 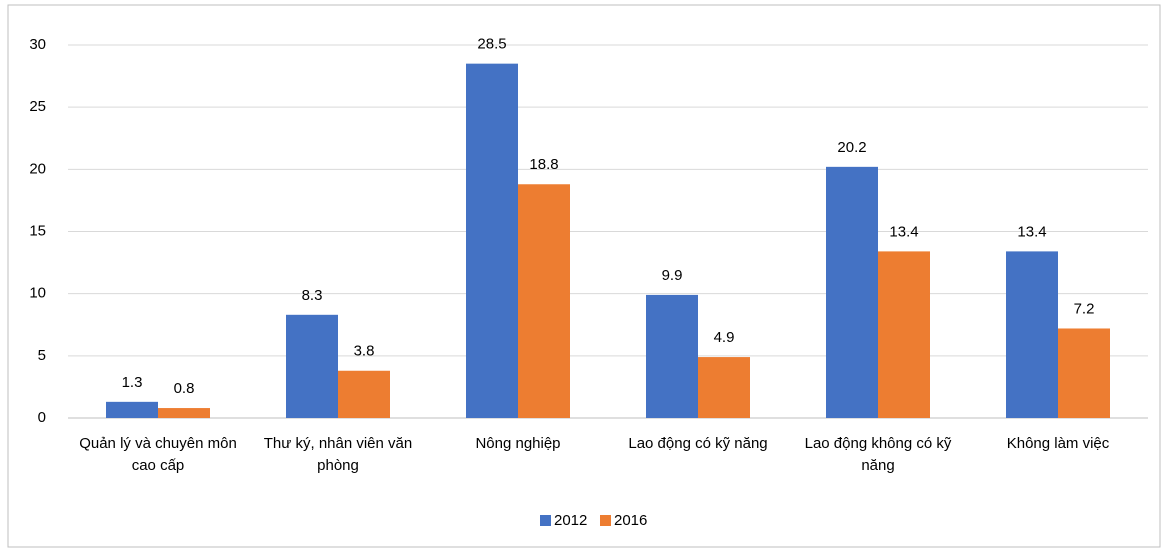 What do you see at coordinates (37, 230) in the screenshot?
I see `y-tick-label: 15` at bounding box center [37, 230].